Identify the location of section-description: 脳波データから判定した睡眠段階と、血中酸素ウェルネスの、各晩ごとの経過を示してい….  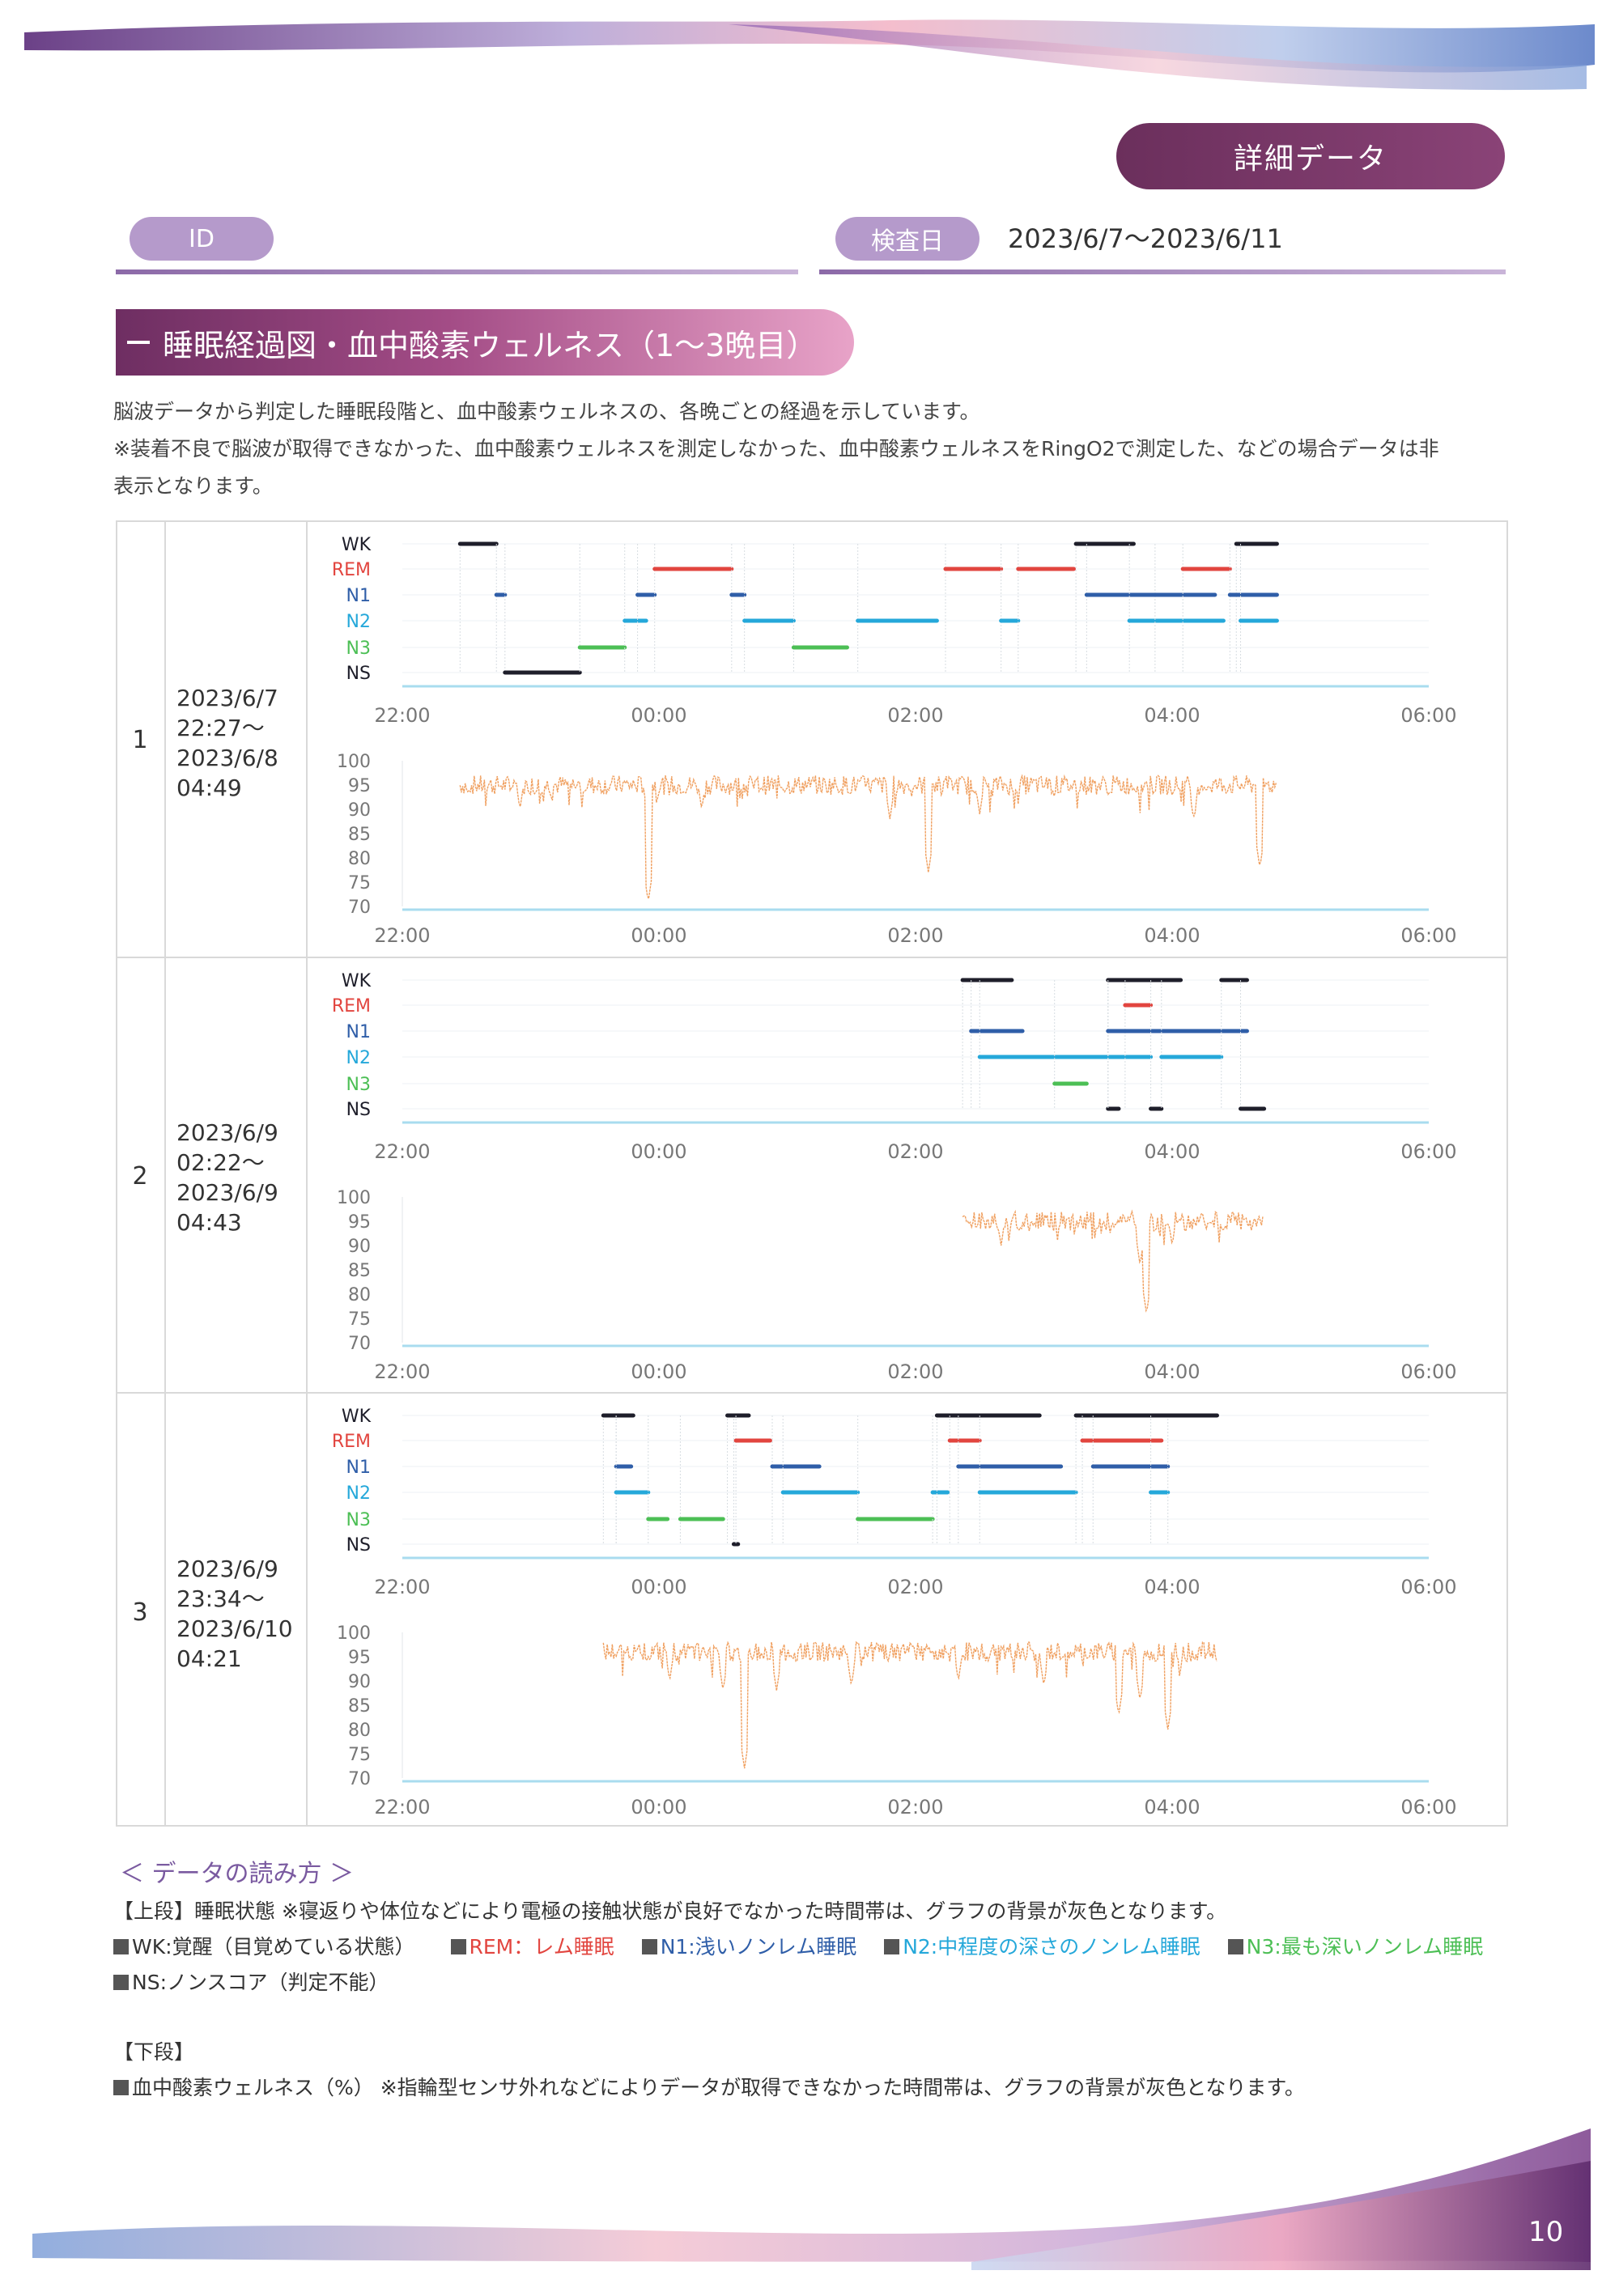
(814, 449).